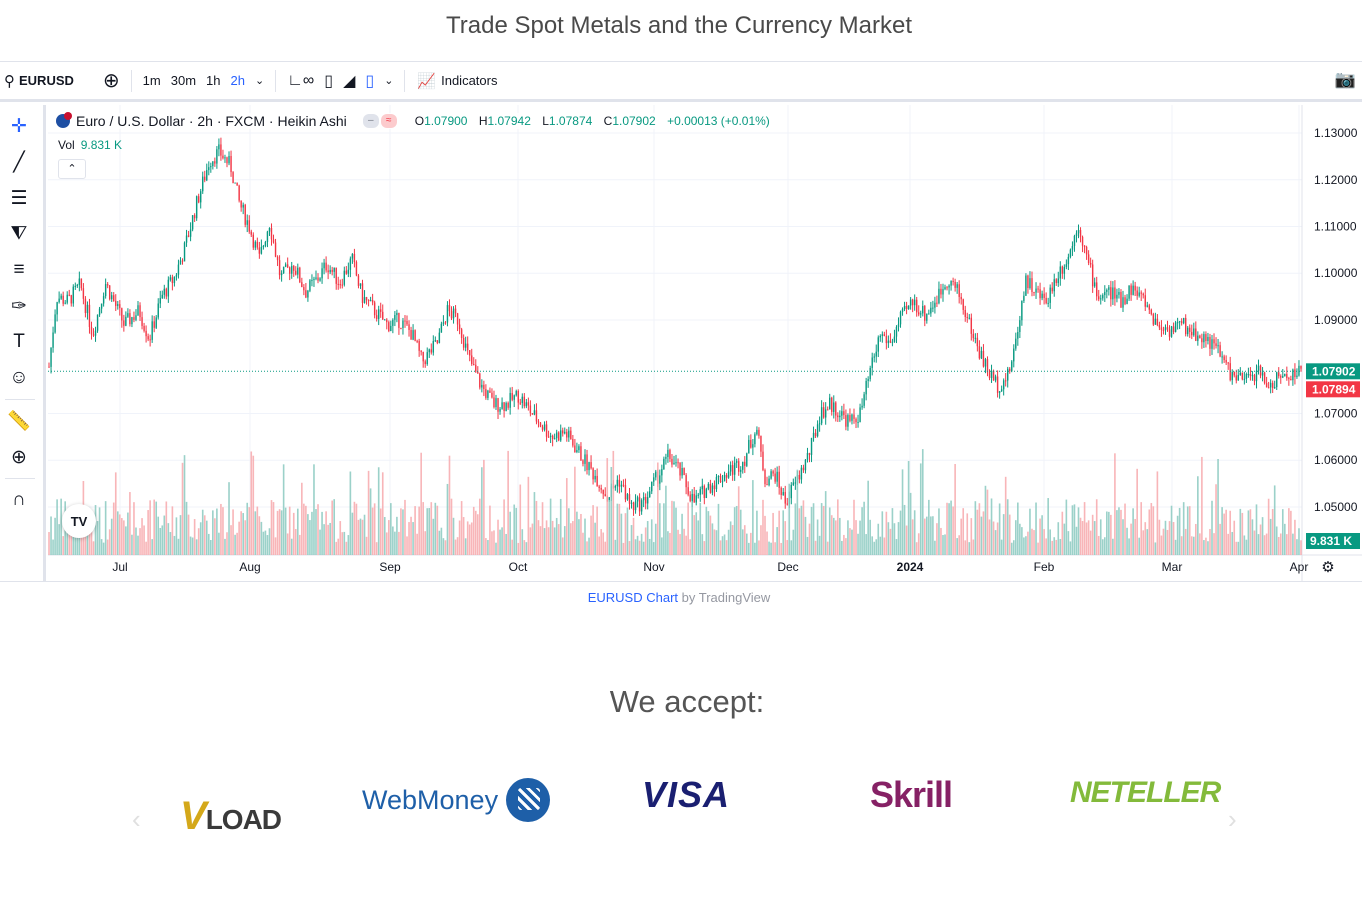 The image size is (1366, 900). I want to click on crosshair-icon: ✛, so click(19, 126).